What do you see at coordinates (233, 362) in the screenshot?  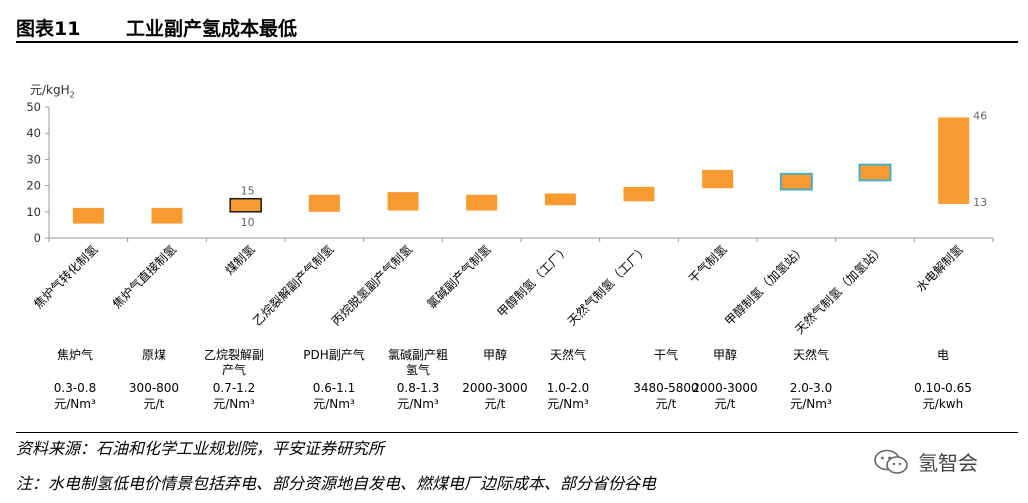 I see `feedstock-name: 乙烷裂解副产气` at bounding box center [233, 362].